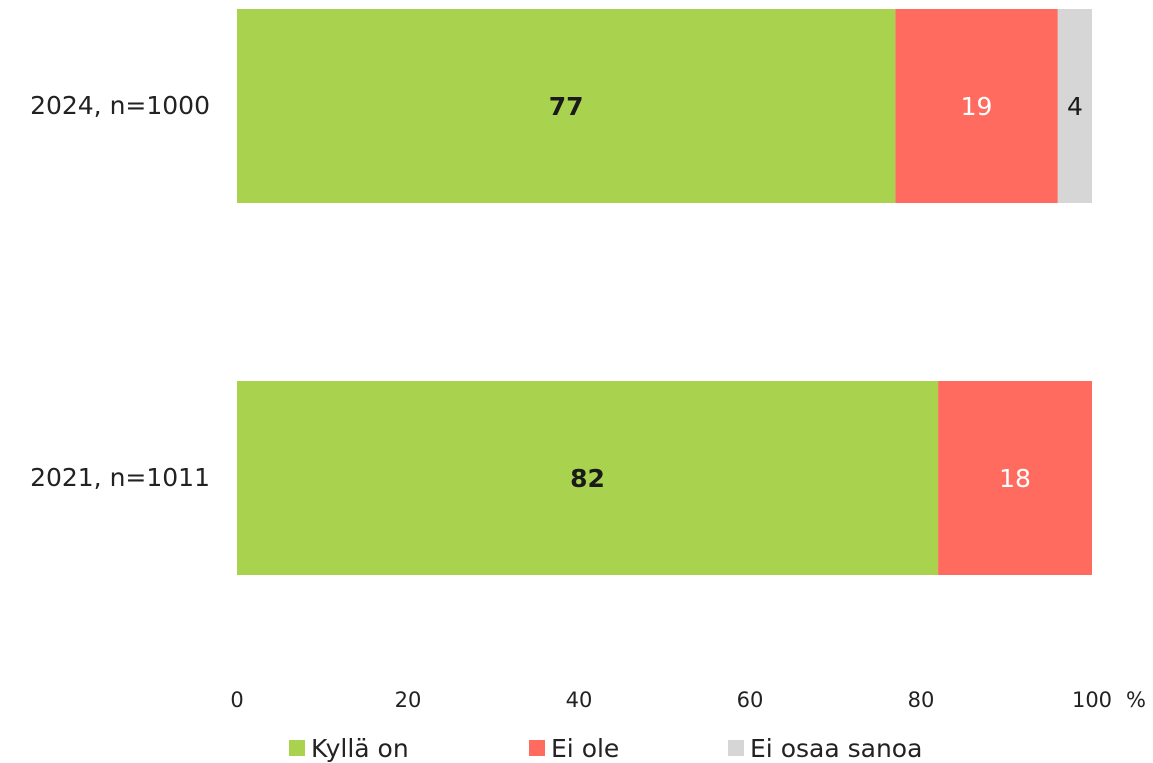 The width and height of the screenshot is (1153, 763). I want to click on data-label: 19, so click(977, 106).